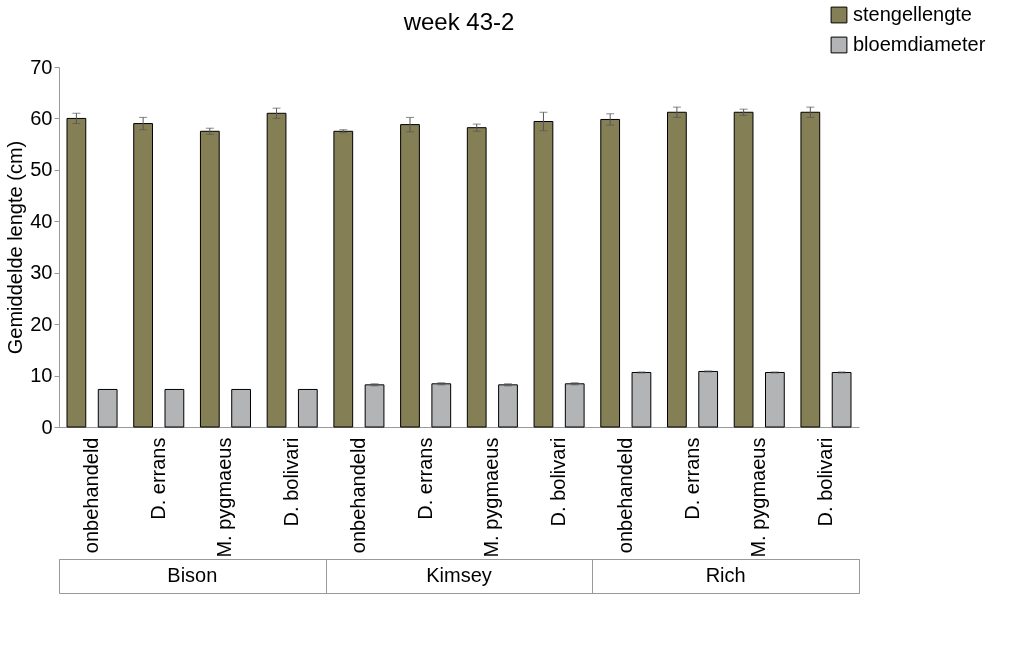  What do you see at coordinates (725, 575) in the screenshot?
I see `text: Rich` at bounding box center [725, 575].